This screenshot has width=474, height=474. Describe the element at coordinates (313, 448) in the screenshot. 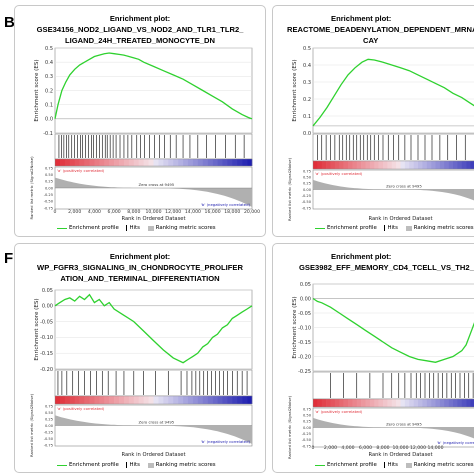

I see `x-tick-label: 0` at that location.